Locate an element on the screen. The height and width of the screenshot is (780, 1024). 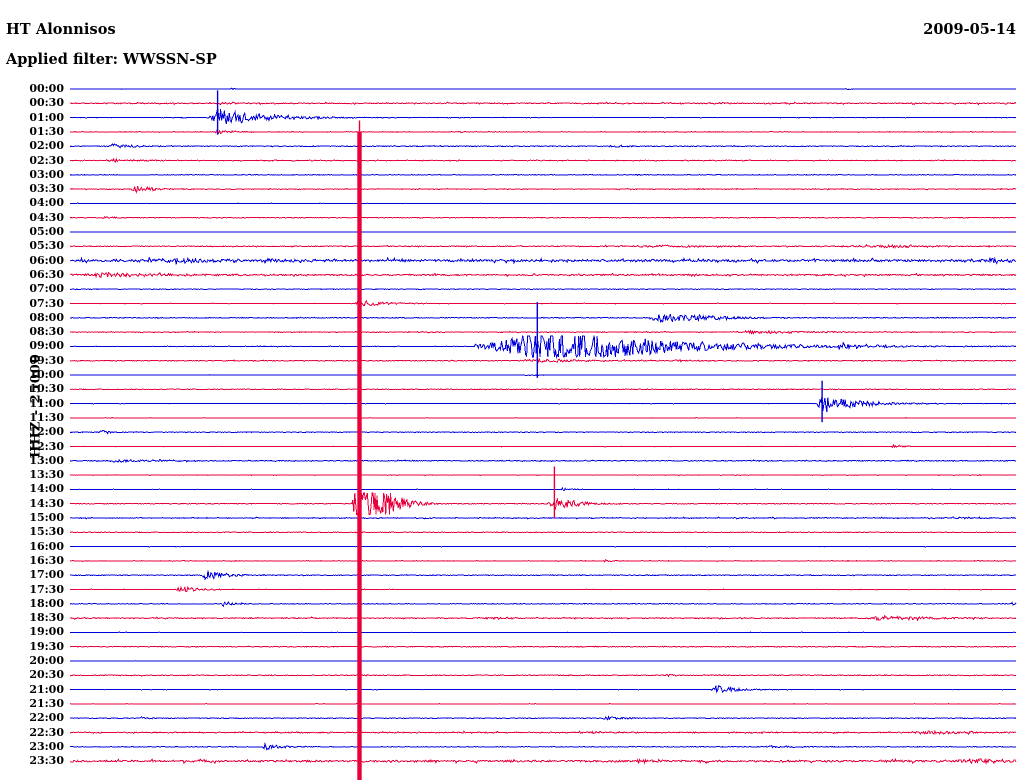
time-tick-label: 19:30 is located at coordinates (46, 646).